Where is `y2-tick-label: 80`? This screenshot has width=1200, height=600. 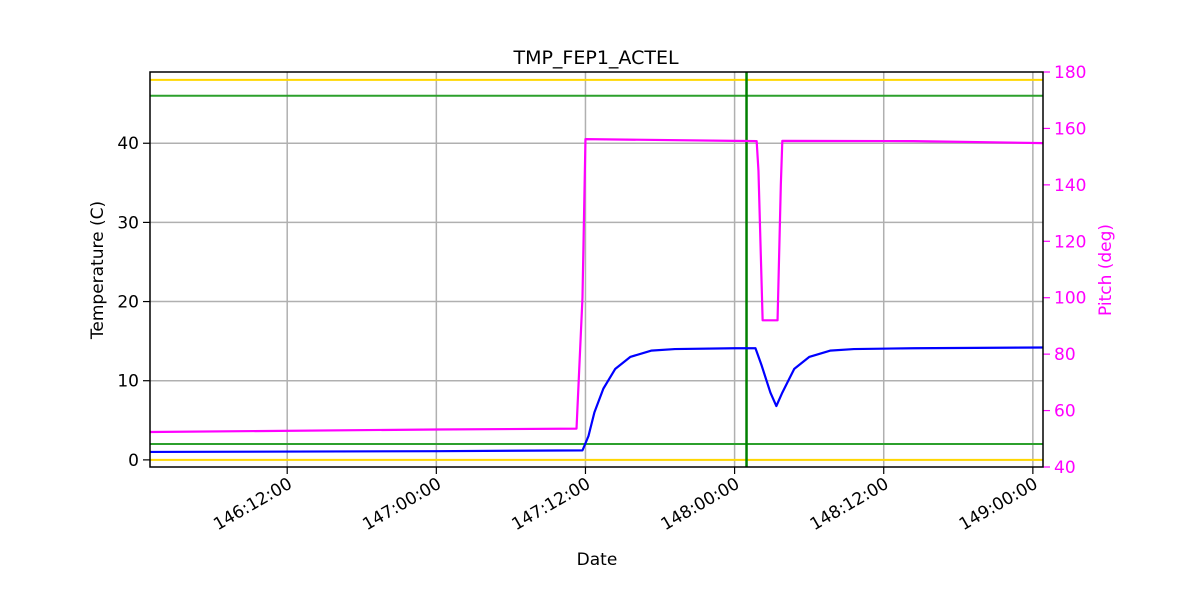
y2-tick-label: 80 is located at coordinates (1065, 355).